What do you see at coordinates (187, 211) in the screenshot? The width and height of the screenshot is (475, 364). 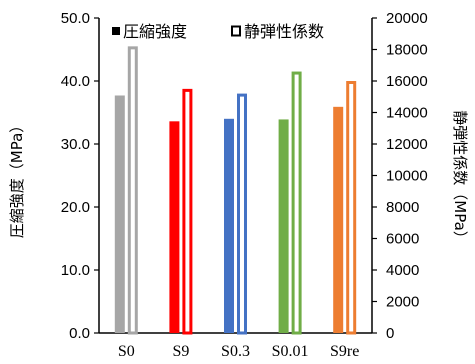 I see `bar-modulus-S9` at bounding box center [187, 211].